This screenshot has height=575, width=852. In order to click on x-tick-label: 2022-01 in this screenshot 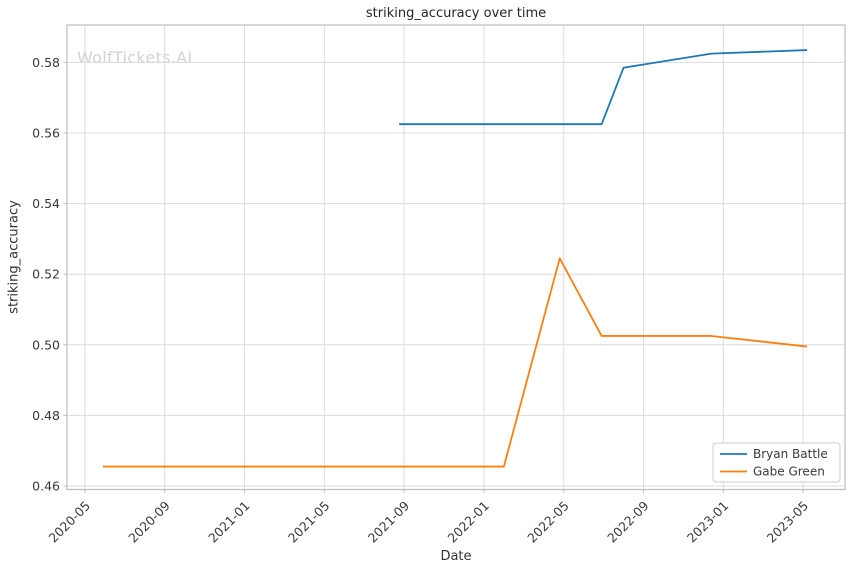, I will do `click(469, 522)`.